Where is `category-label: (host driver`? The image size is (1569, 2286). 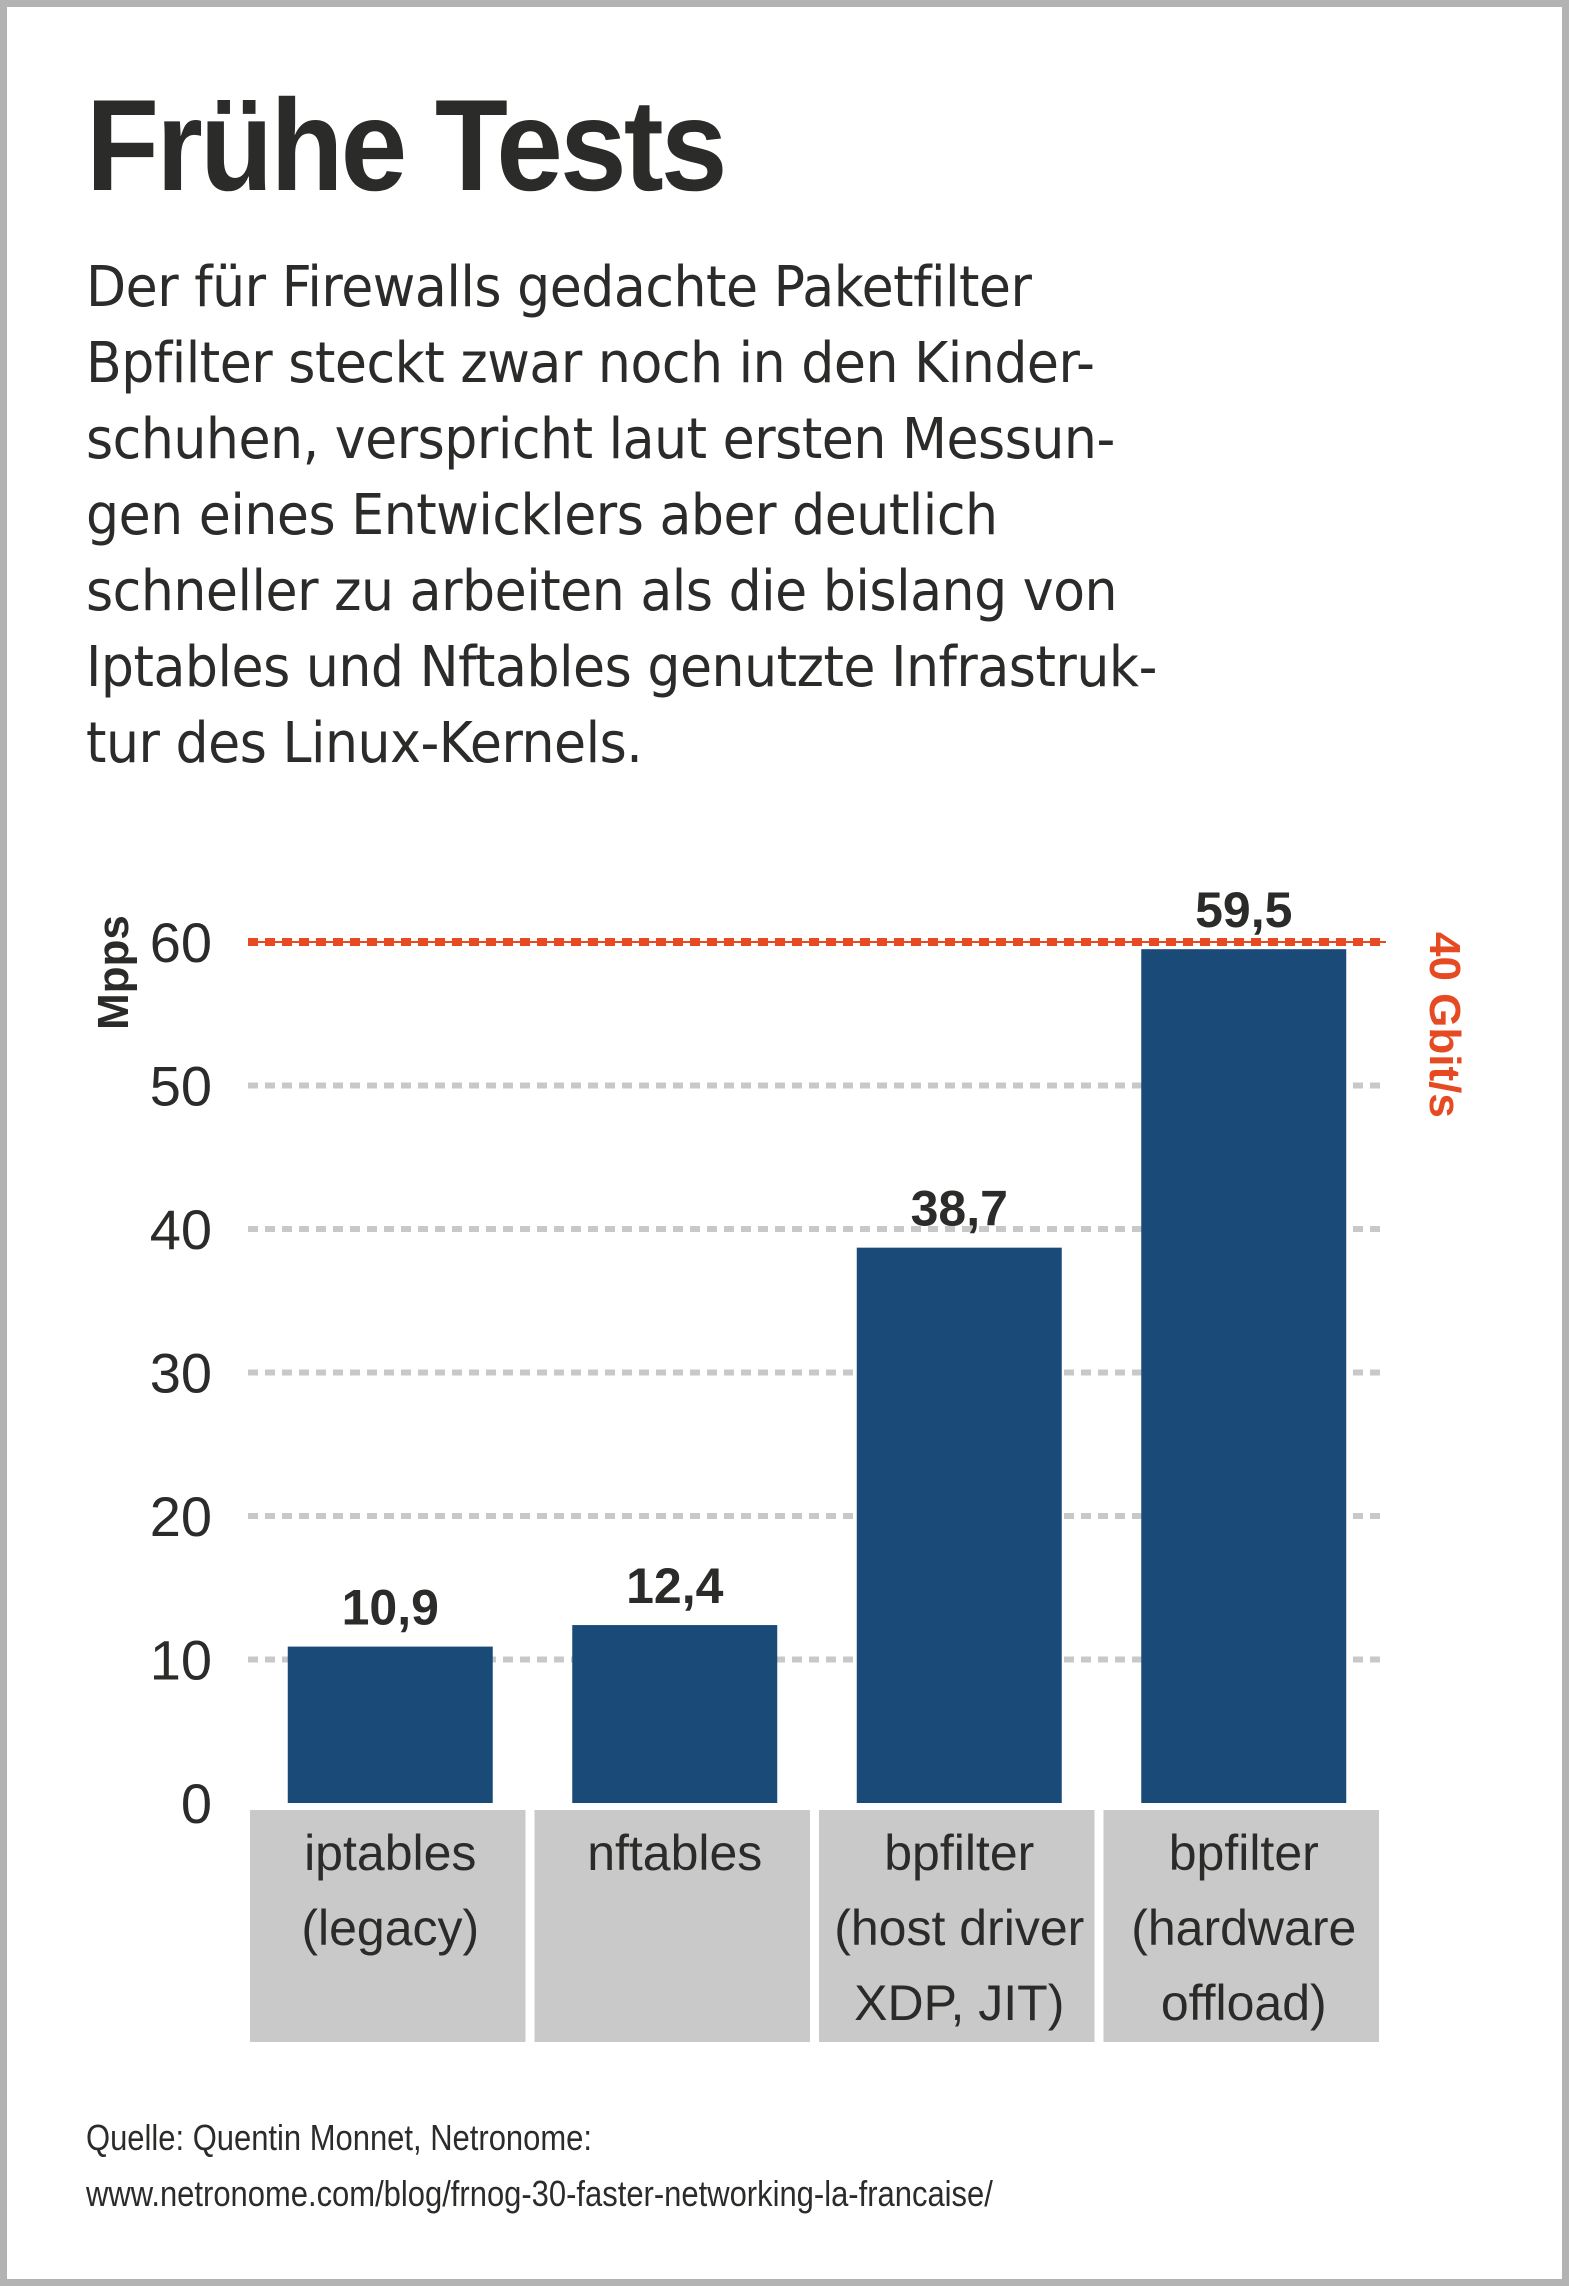
category-label: (host driver is located at coordinates (959, 1928).